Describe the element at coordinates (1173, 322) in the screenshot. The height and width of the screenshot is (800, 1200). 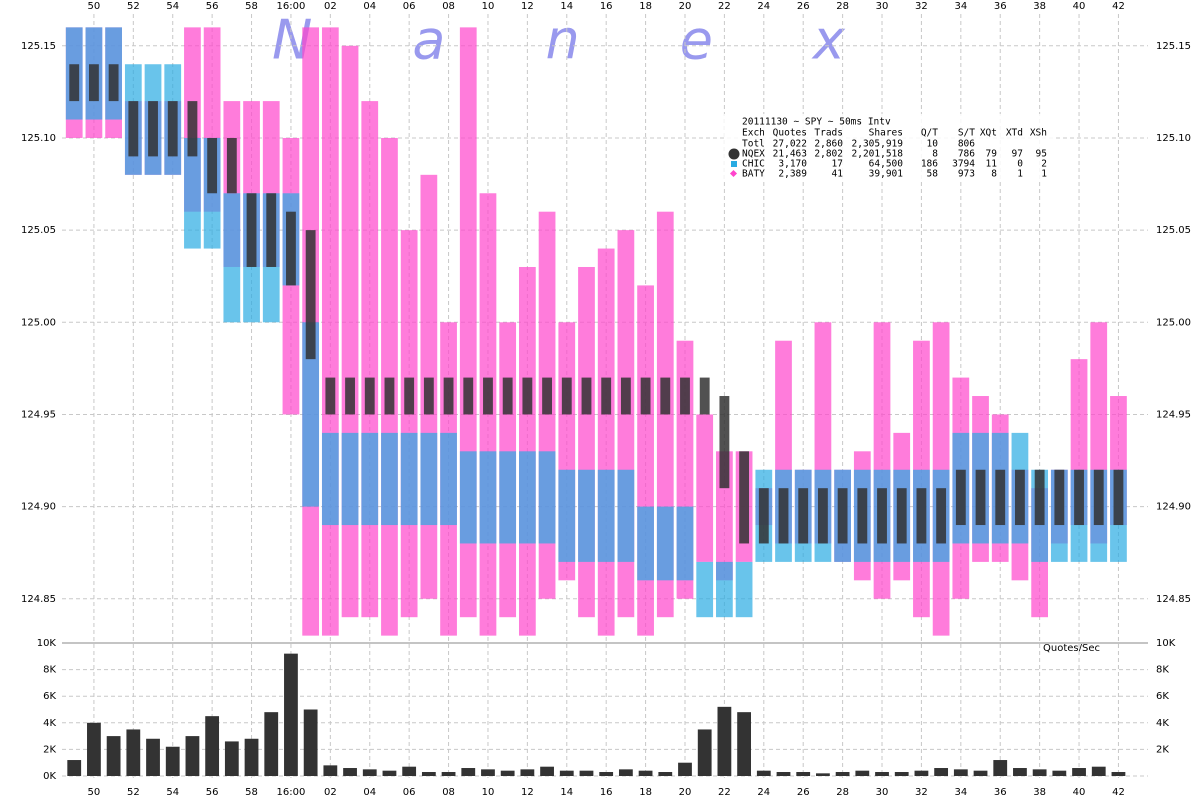
I see `y-tick-label-right: 125.00` at that location.